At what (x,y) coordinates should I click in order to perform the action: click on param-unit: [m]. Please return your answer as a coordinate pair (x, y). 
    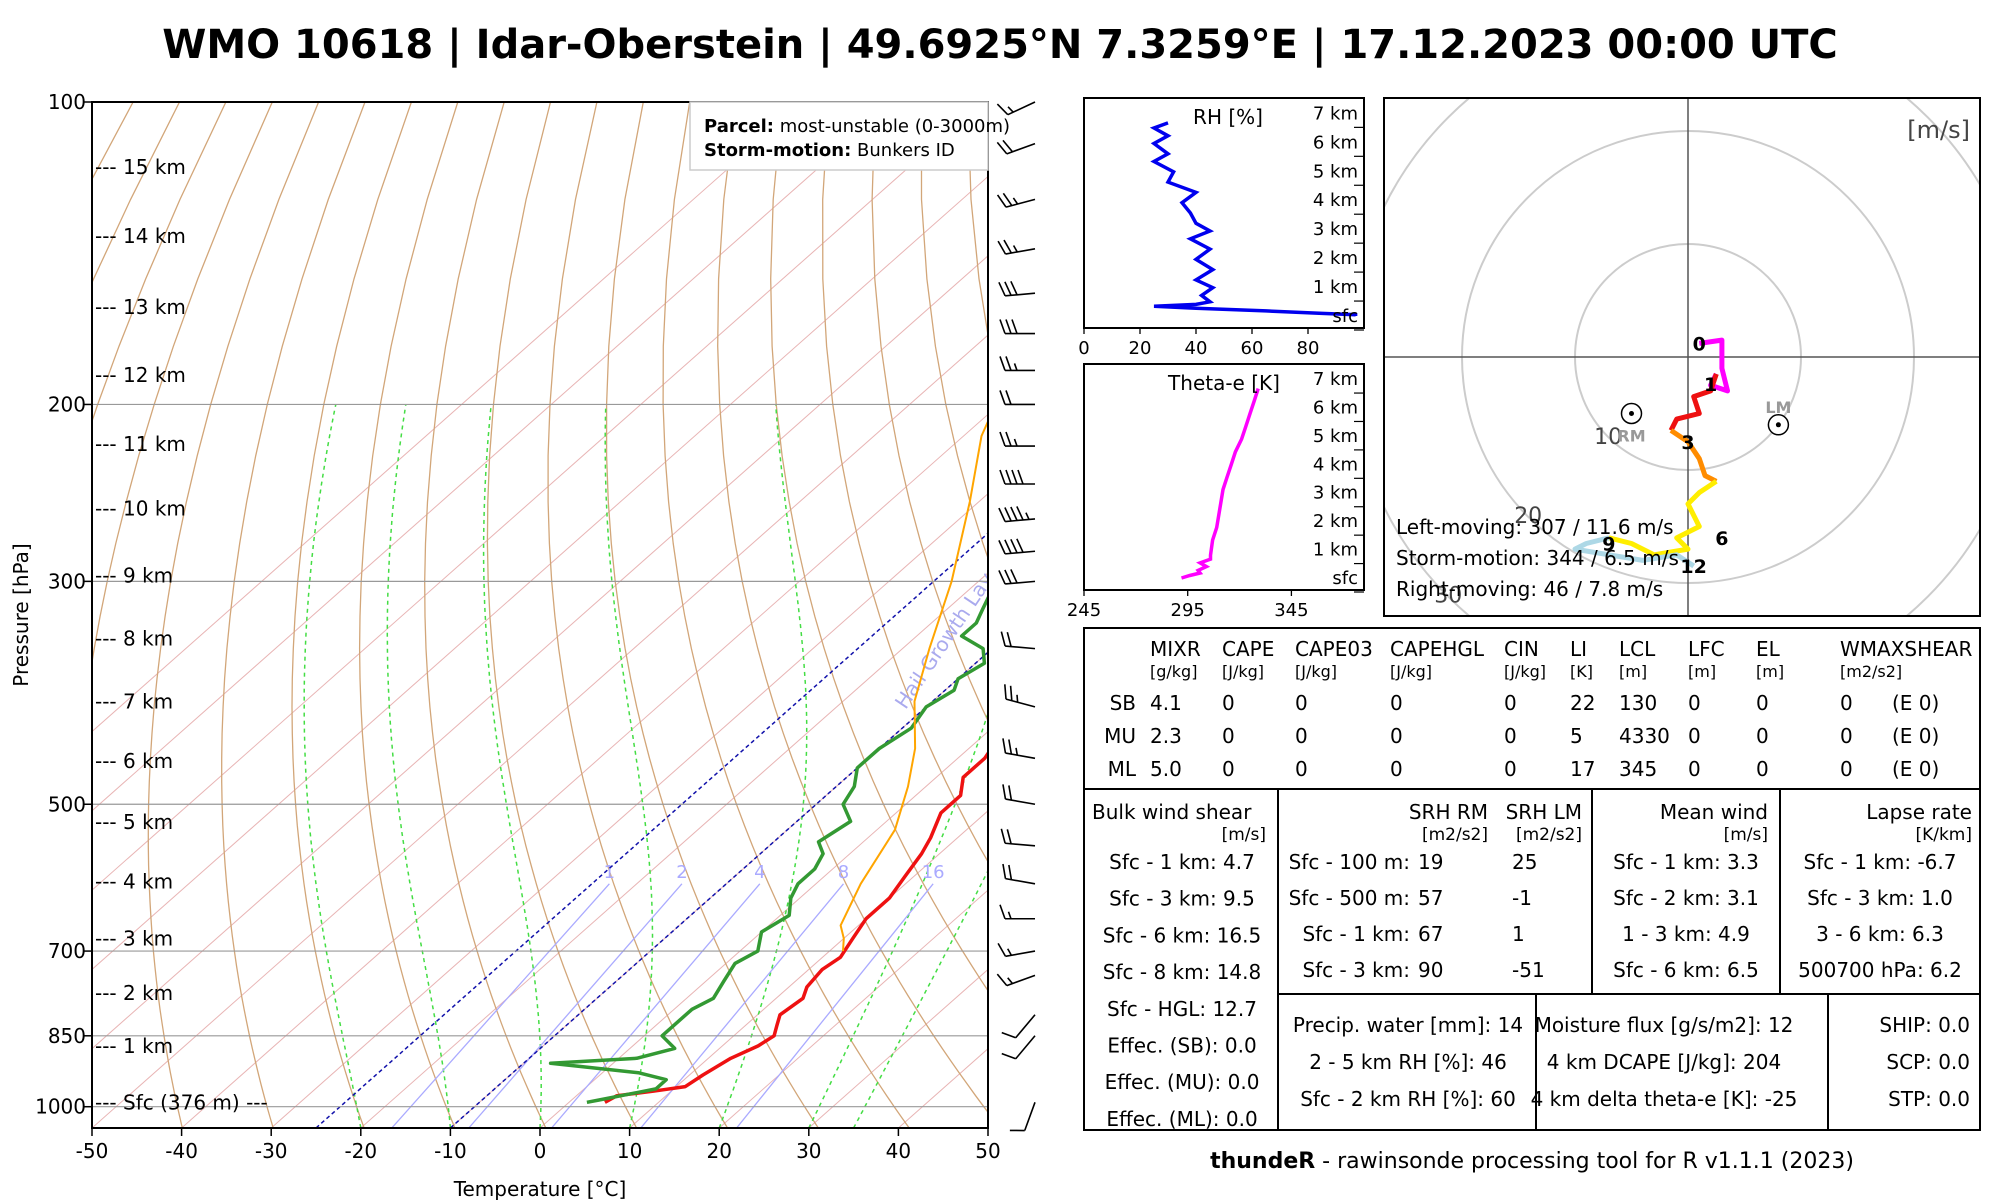
    Looking at the image, I should click on (1770, 671).